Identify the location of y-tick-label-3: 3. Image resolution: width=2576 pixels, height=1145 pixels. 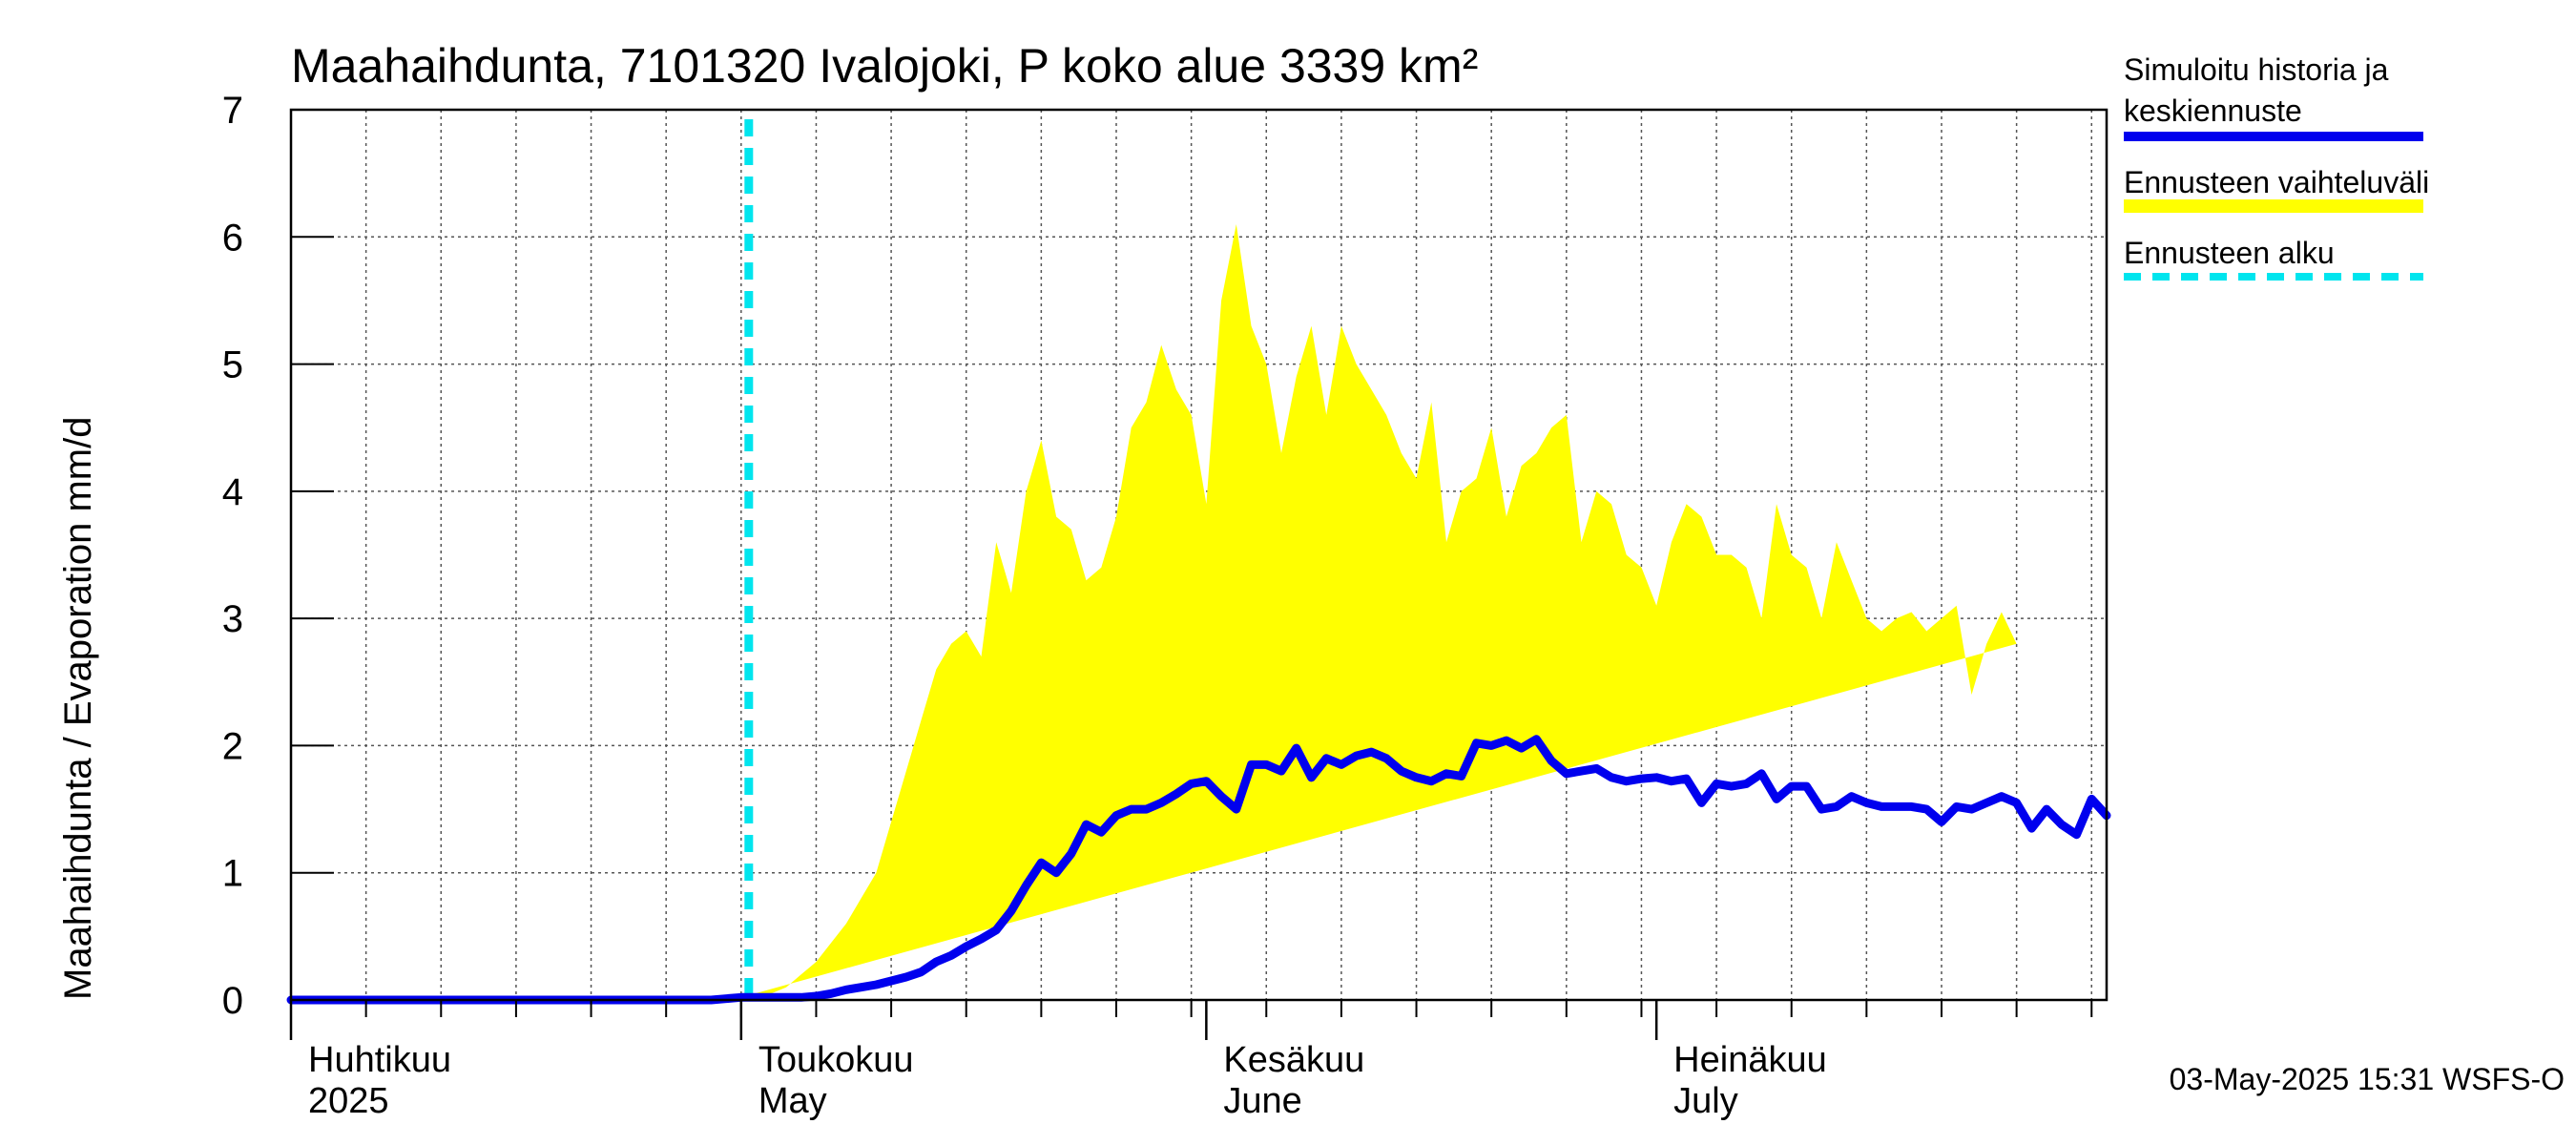
(232, 619).